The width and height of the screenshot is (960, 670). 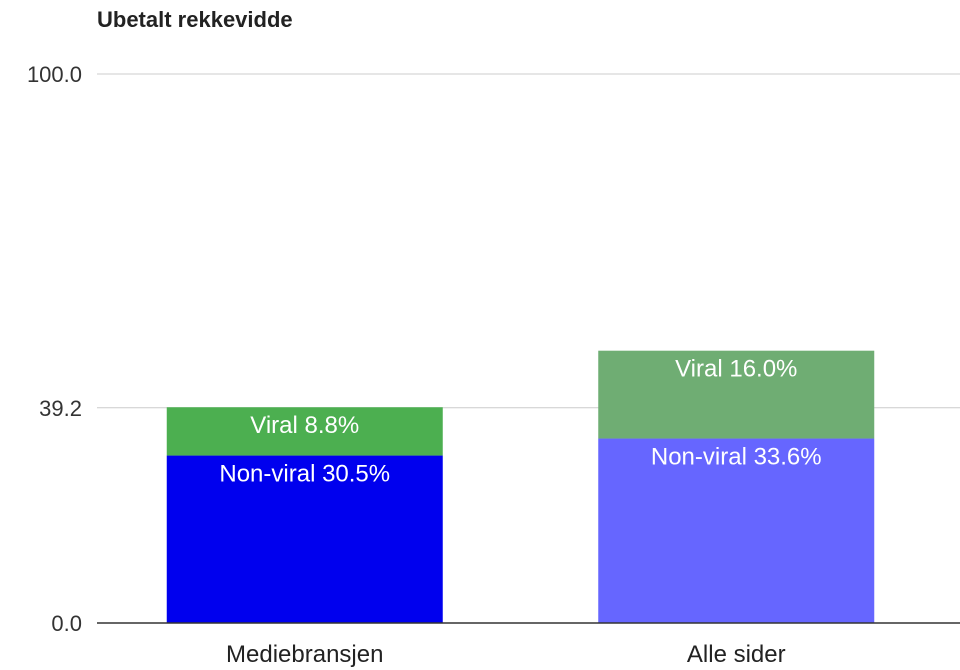 I want to click on x-tick-label: Alle sider, so click(x=736, y=654).